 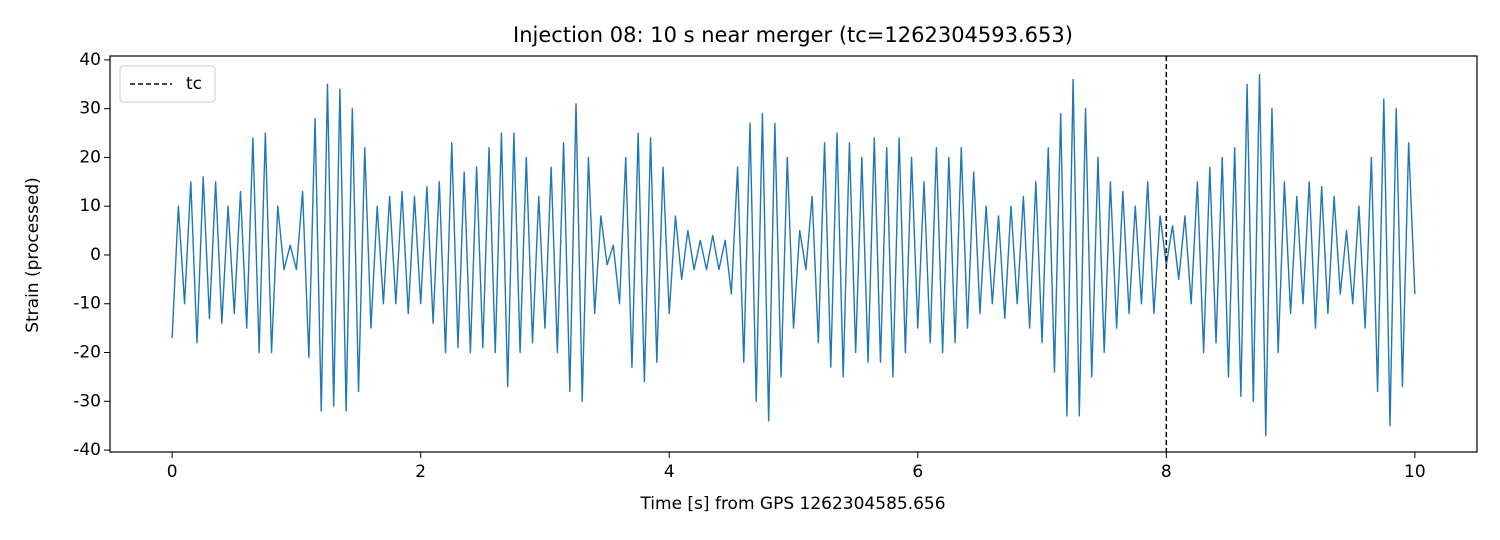 I want to click on x-tick-label: 2, so click(x=420, y=472).